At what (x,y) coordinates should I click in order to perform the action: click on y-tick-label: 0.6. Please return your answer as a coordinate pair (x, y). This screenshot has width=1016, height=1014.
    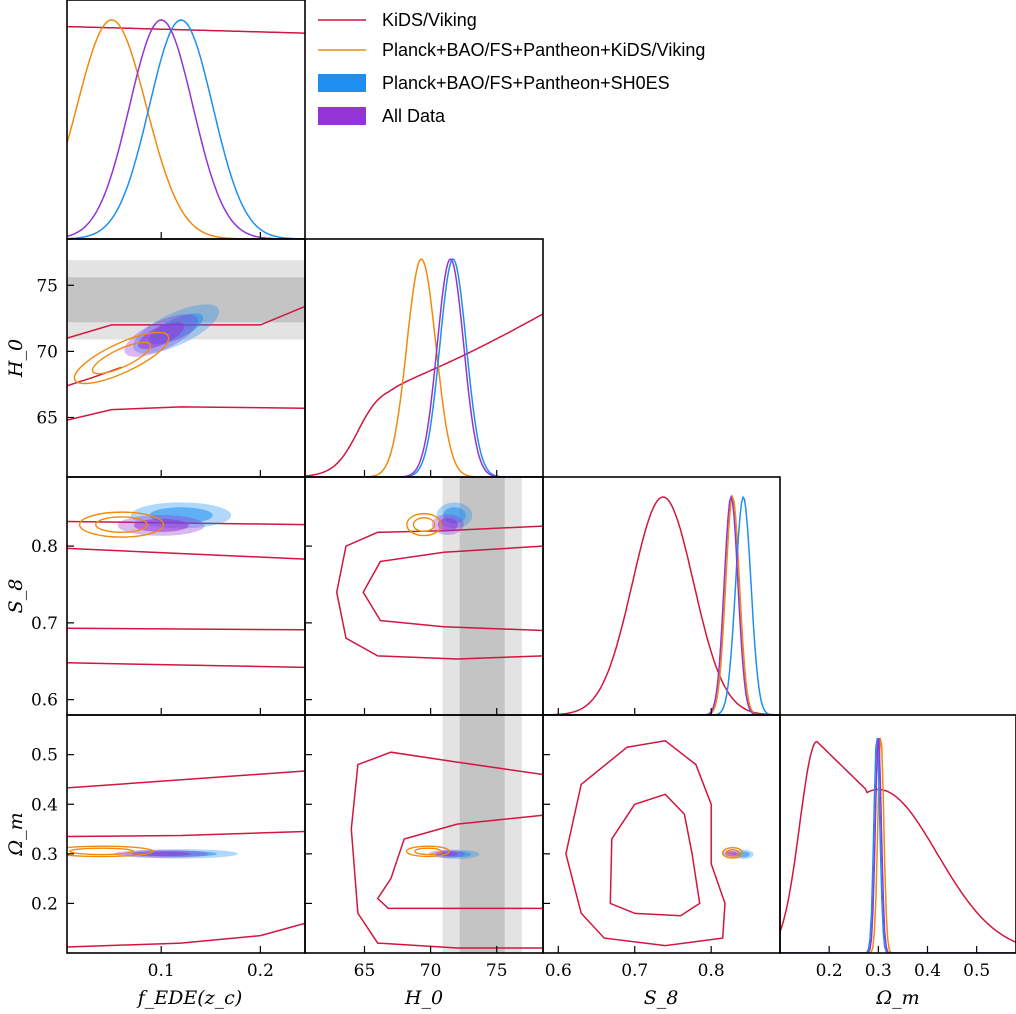
    Looking at the image, I should click on (44, 701).